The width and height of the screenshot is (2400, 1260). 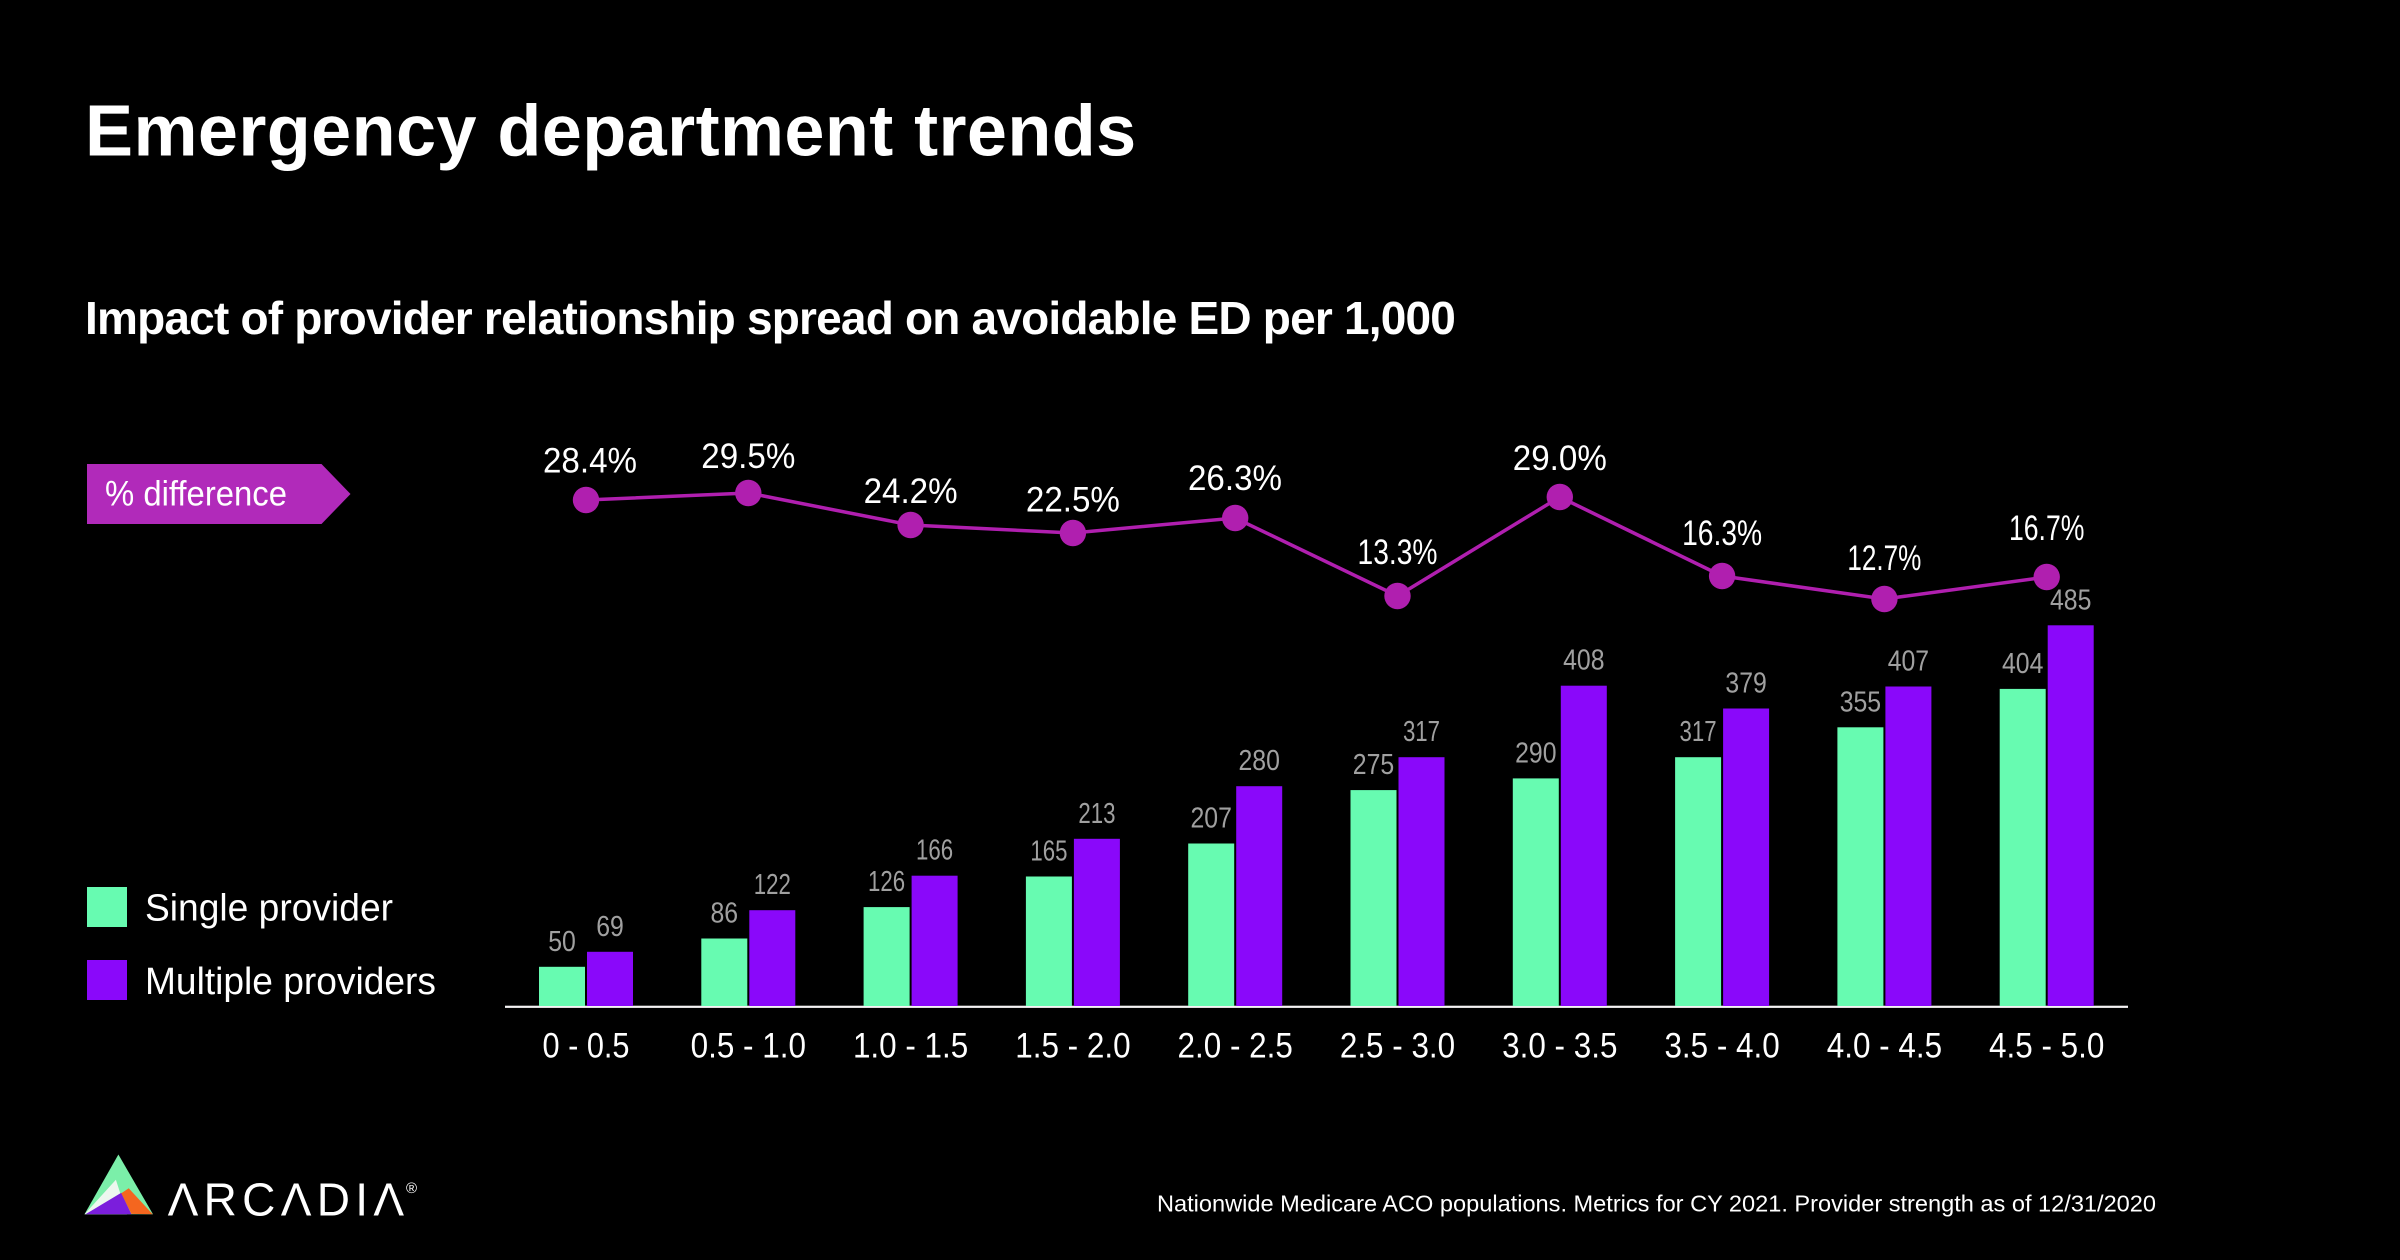 What do you see at coordinates (1096, 814) in the screenshot?
I see `svg-text: 213` at bounding box center [1096, 814].